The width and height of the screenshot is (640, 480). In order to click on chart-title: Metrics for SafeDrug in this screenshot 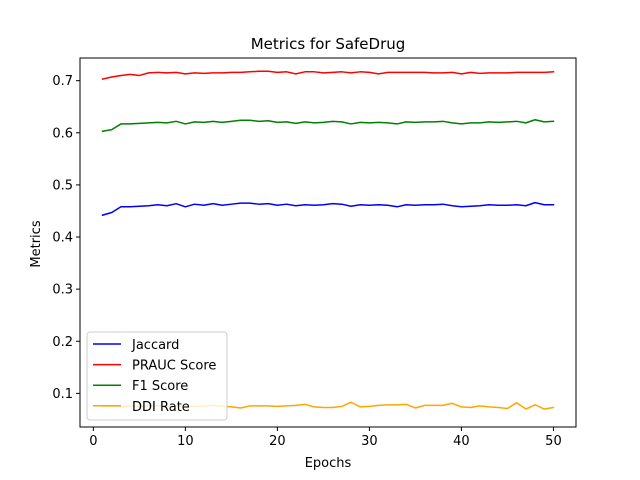, I will do `click(328, 44)`.